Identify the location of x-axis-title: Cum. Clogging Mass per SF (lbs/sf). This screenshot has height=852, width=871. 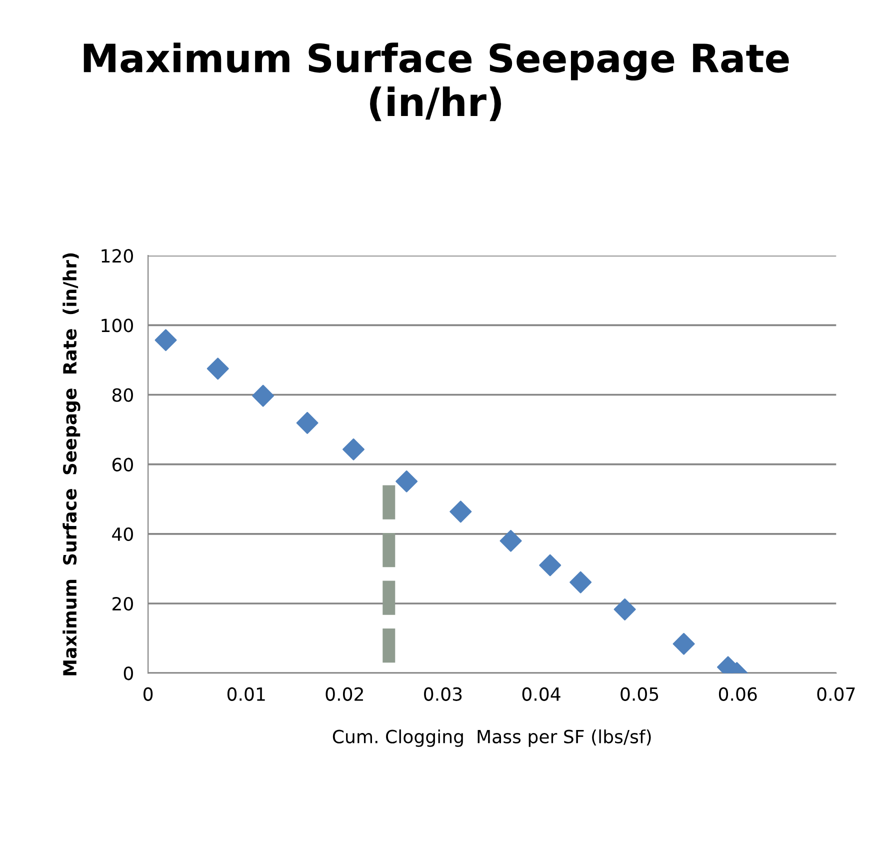
(491, 738).